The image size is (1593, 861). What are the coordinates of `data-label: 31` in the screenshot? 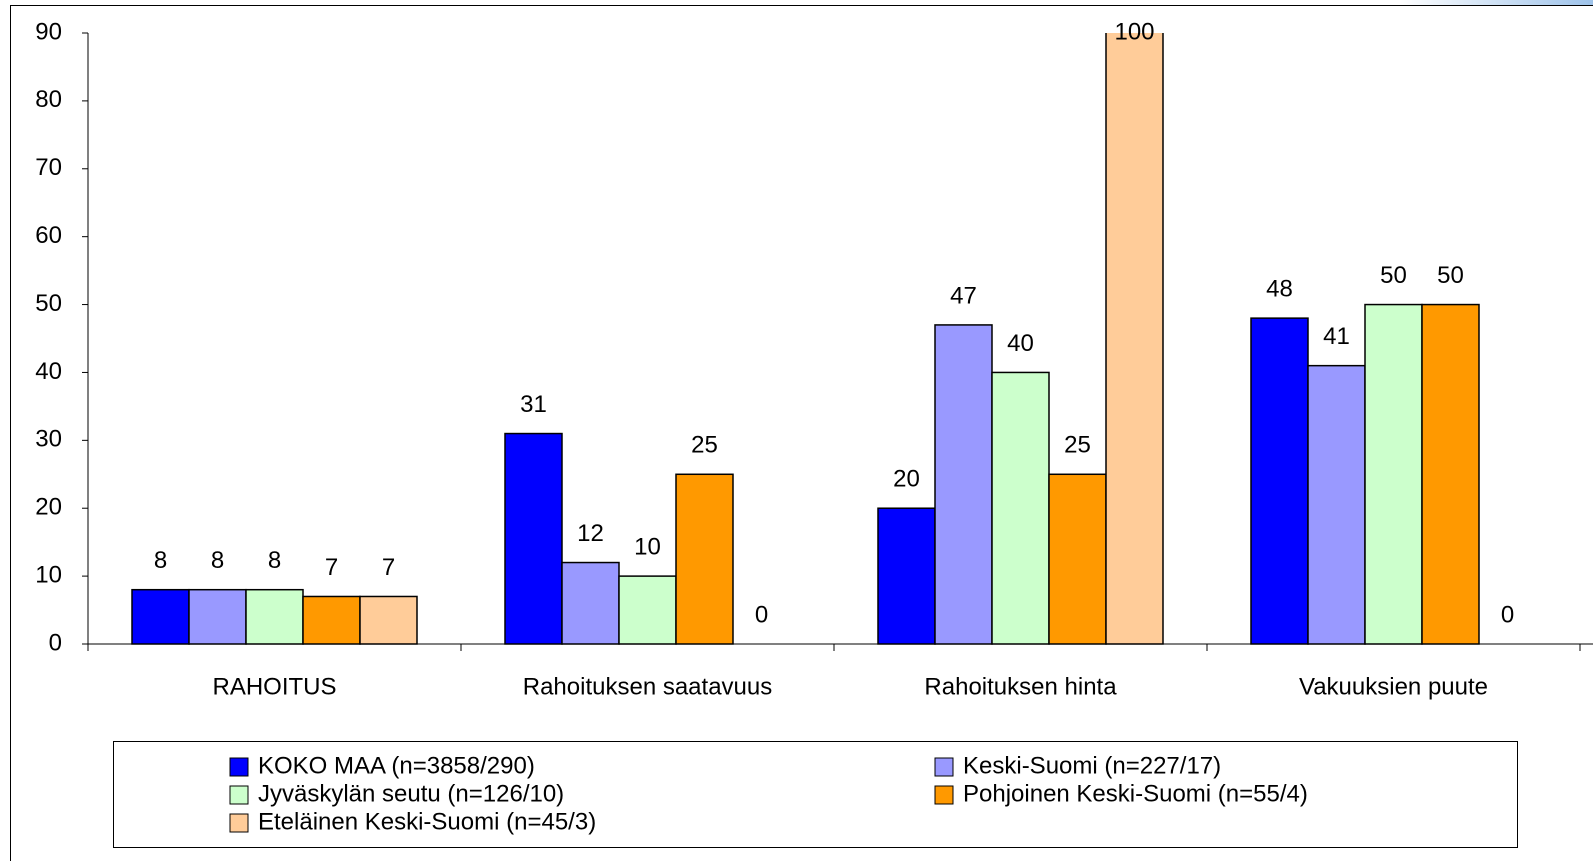 It's located at (533, 404).